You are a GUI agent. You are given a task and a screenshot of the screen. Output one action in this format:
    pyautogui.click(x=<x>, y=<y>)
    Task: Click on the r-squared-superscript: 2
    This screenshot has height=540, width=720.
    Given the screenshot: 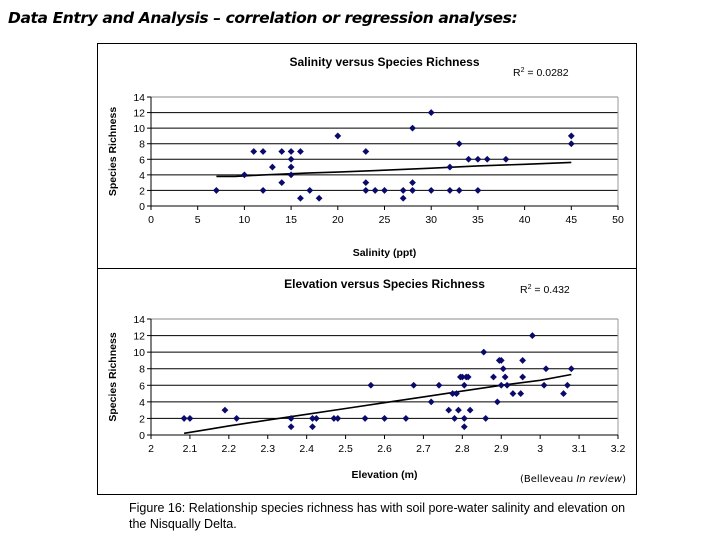 What is the action you would take?
    pyautogui.click(x=530, y=287)
    